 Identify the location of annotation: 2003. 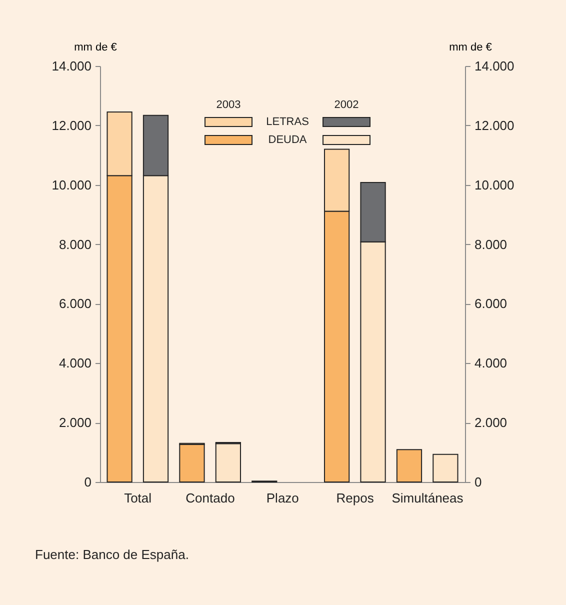
(228, 105).